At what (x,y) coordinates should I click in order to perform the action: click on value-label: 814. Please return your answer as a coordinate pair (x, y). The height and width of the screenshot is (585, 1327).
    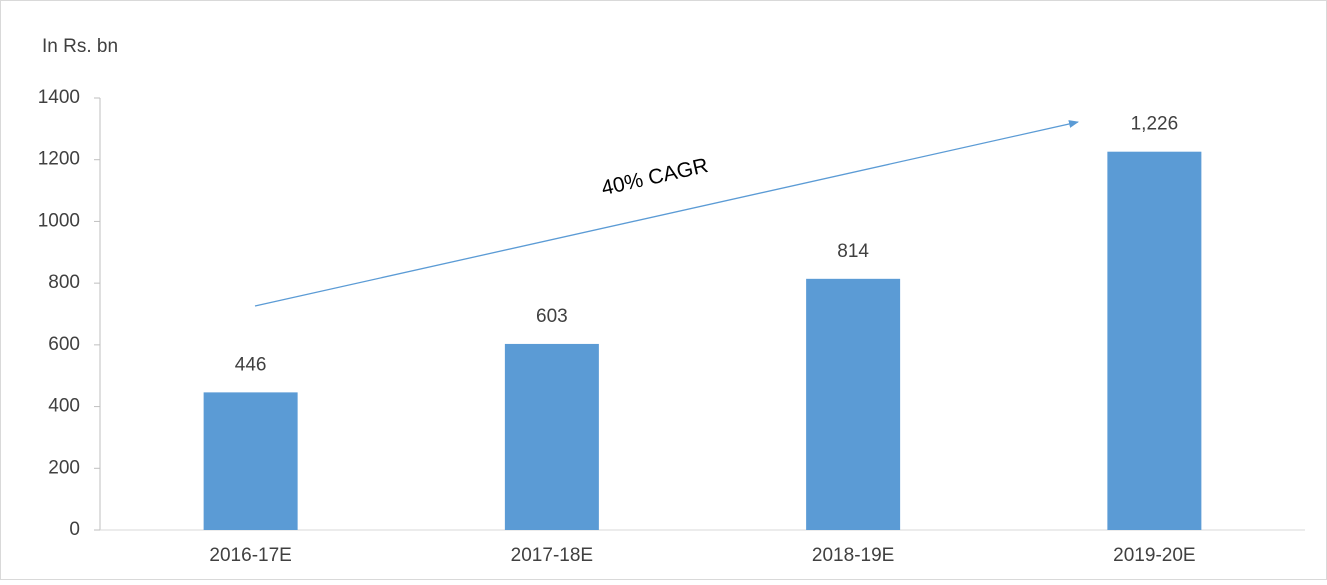
    Looking at the image, I should click on (853, 251).